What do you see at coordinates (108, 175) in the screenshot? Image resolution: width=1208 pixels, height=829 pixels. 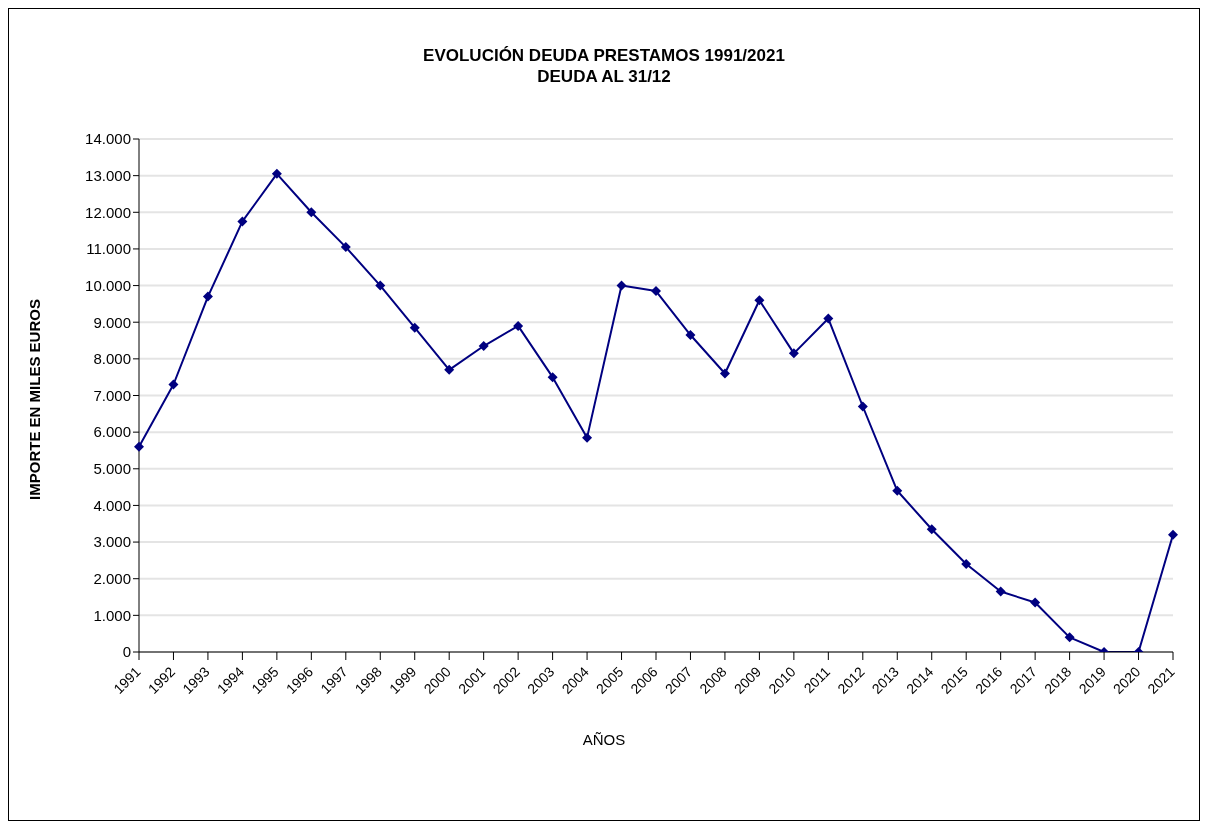 I see `y-tick-label: 13.000` at bounding box center [108, 175].